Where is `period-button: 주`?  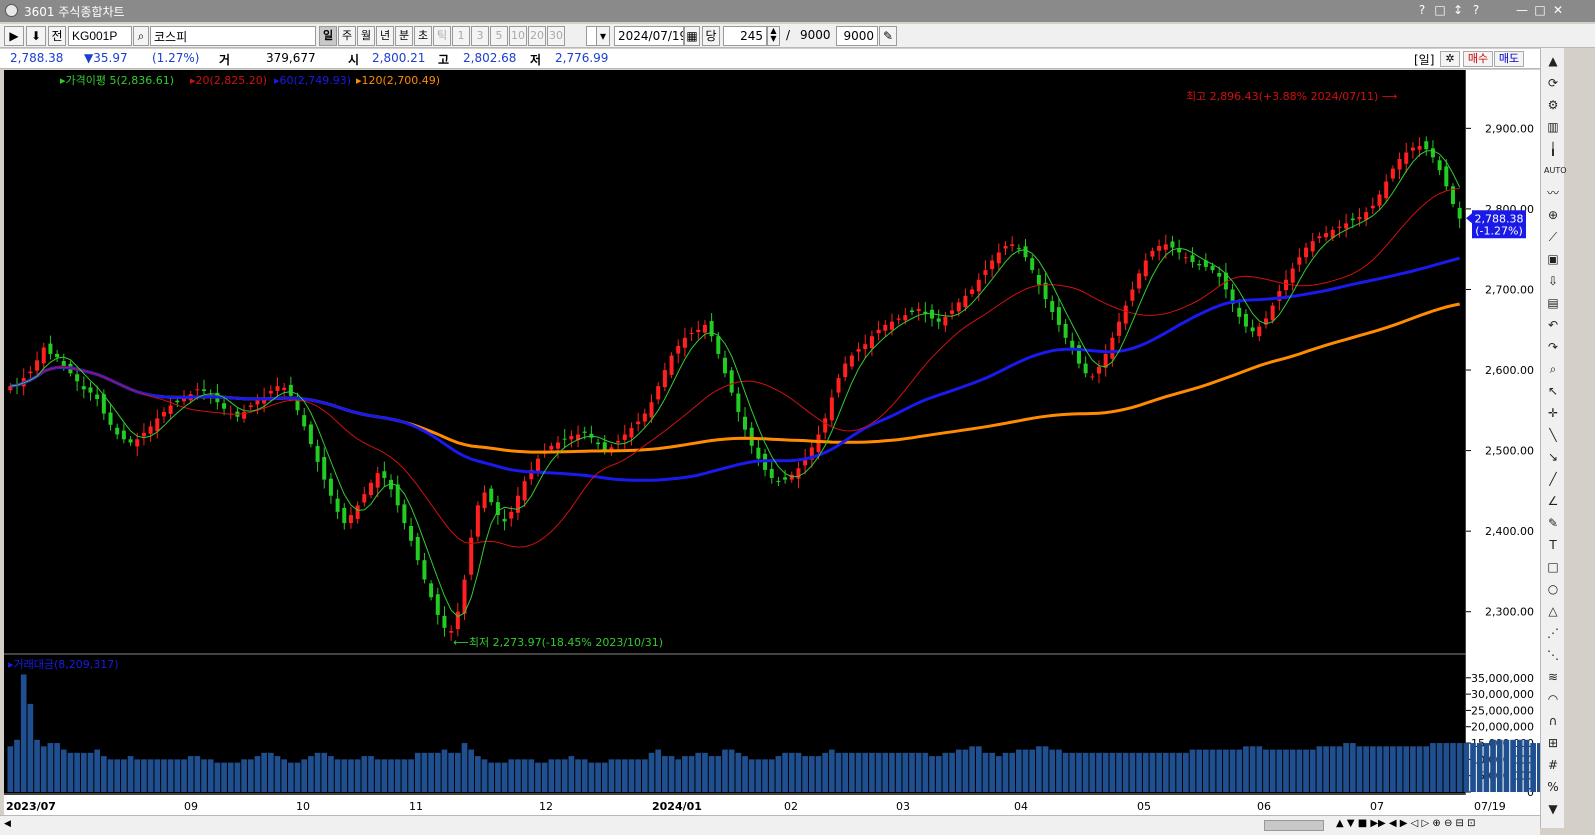
period-button: 주 is located at coordinates (347, 36).